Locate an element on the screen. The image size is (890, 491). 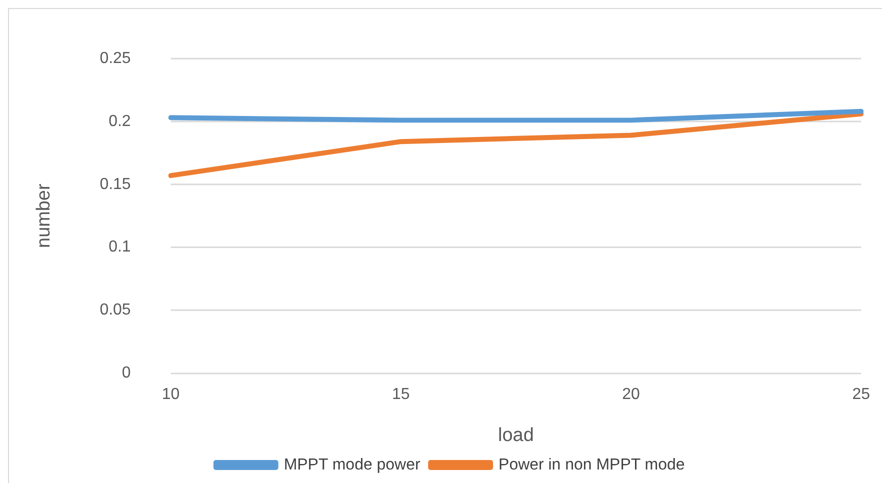
y-tick-label: 0.25 is located at coordinates (115, 58).